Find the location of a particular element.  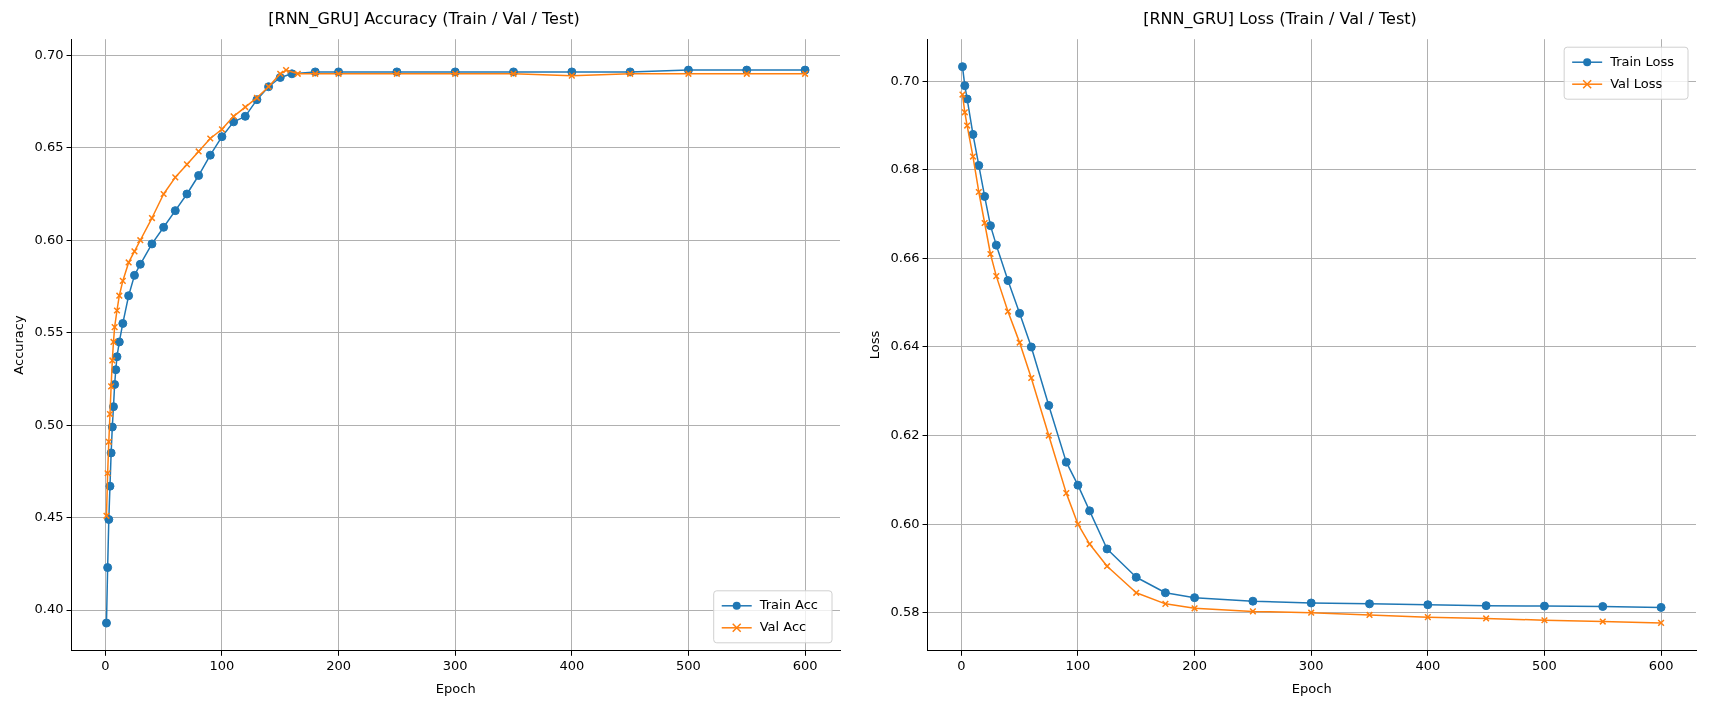

y-tick-label: 0.45 is located at coordinates (49, 517).